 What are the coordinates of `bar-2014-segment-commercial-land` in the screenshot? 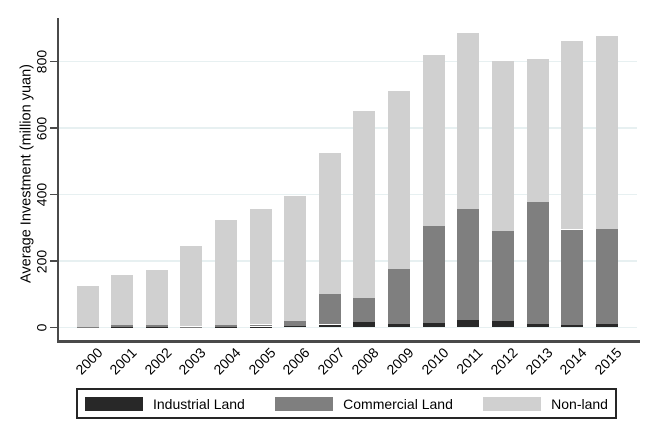 It's located at (572, 277).